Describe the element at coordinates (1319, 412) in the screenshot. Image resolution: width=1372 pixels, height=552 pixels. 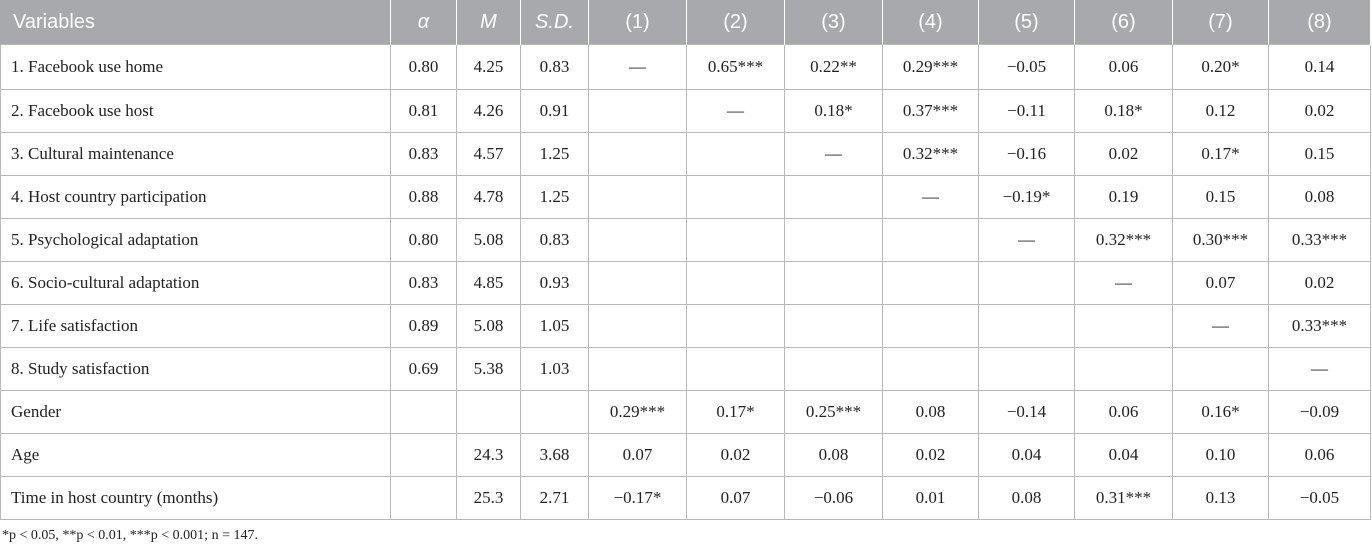
I see `table-cell: −0.09` at that location.